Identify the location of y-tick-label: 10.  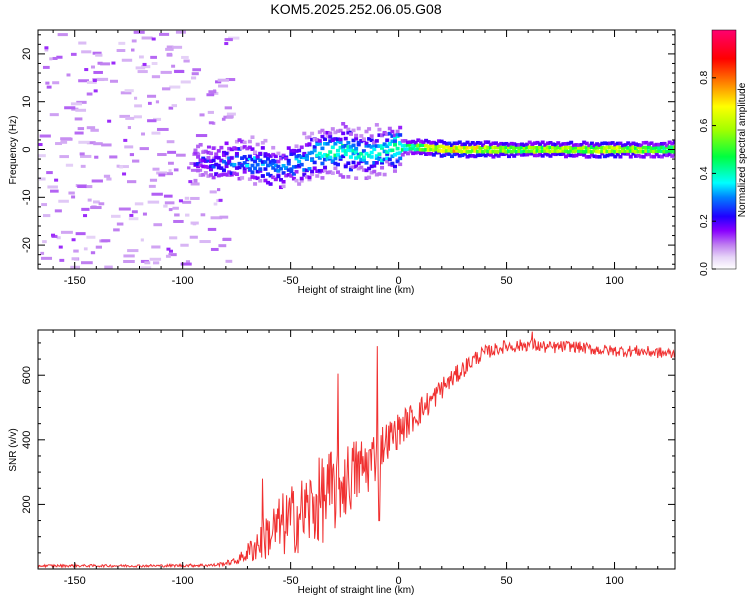
(27, 102).